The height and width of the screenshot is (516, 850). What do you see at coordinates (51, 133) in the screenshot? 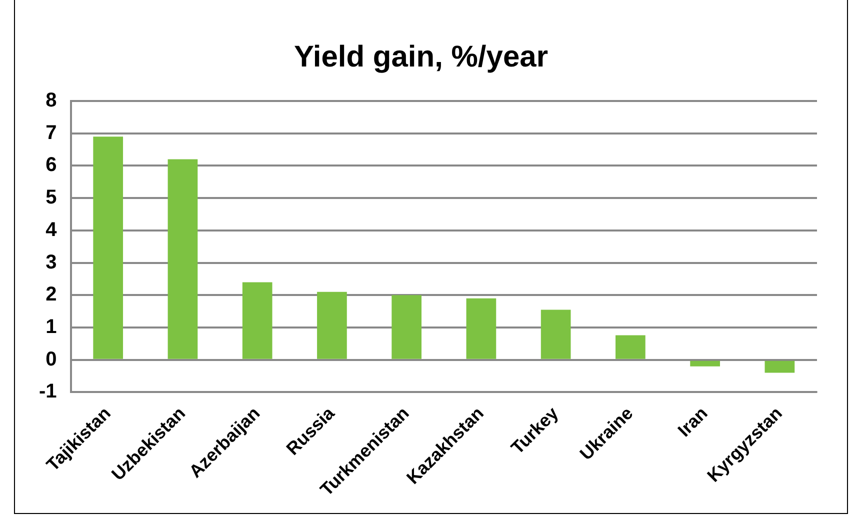
I see `y-tick-label: 7` at bounding box center [51, 133].